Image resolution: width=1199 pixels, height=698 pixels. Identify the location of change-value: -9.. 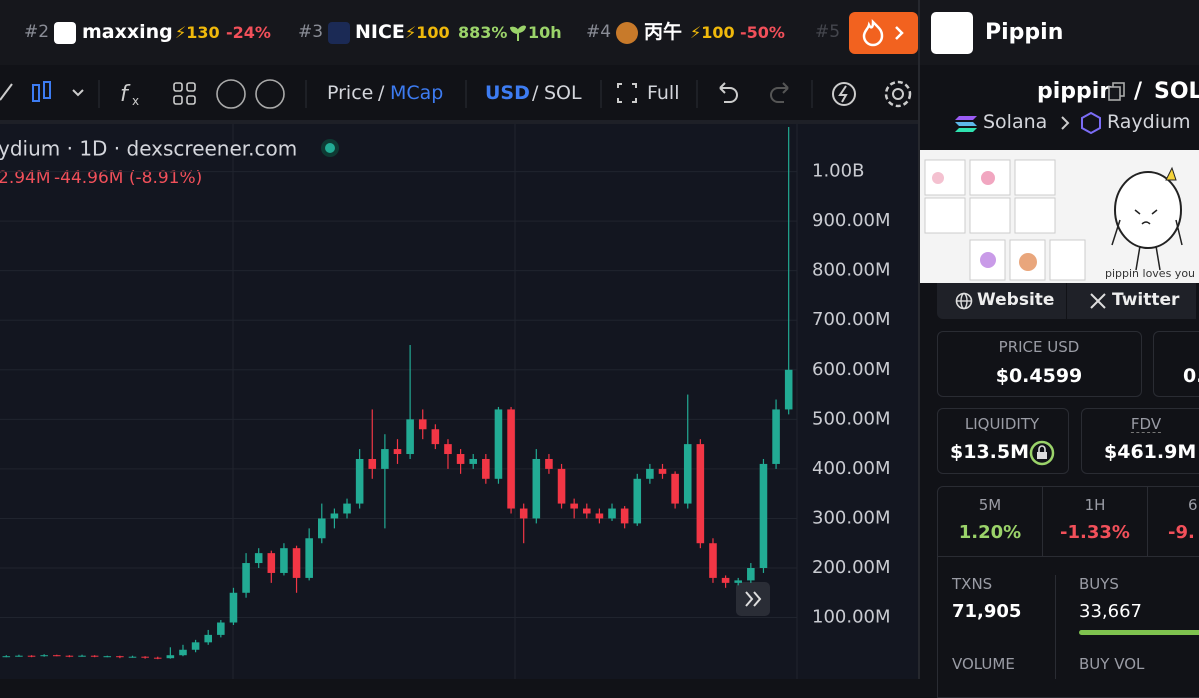
(1181, 532).